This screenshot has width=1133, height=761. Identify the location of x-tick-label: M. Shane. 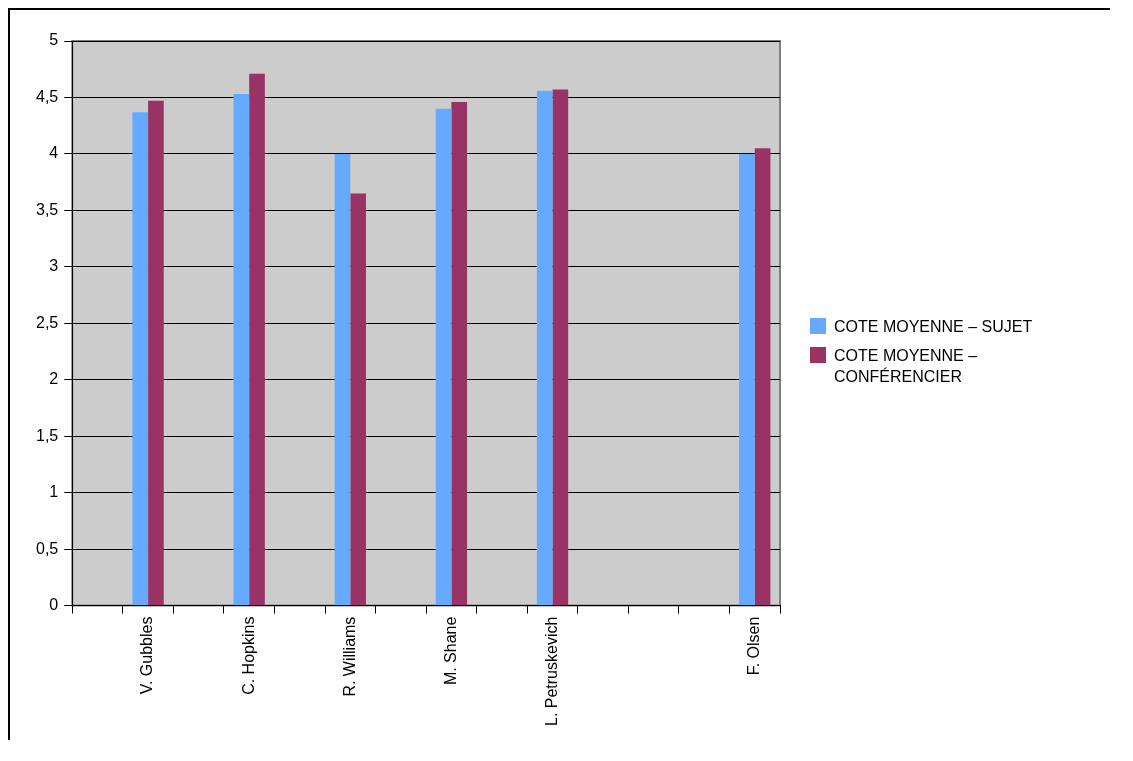
(450, 651).